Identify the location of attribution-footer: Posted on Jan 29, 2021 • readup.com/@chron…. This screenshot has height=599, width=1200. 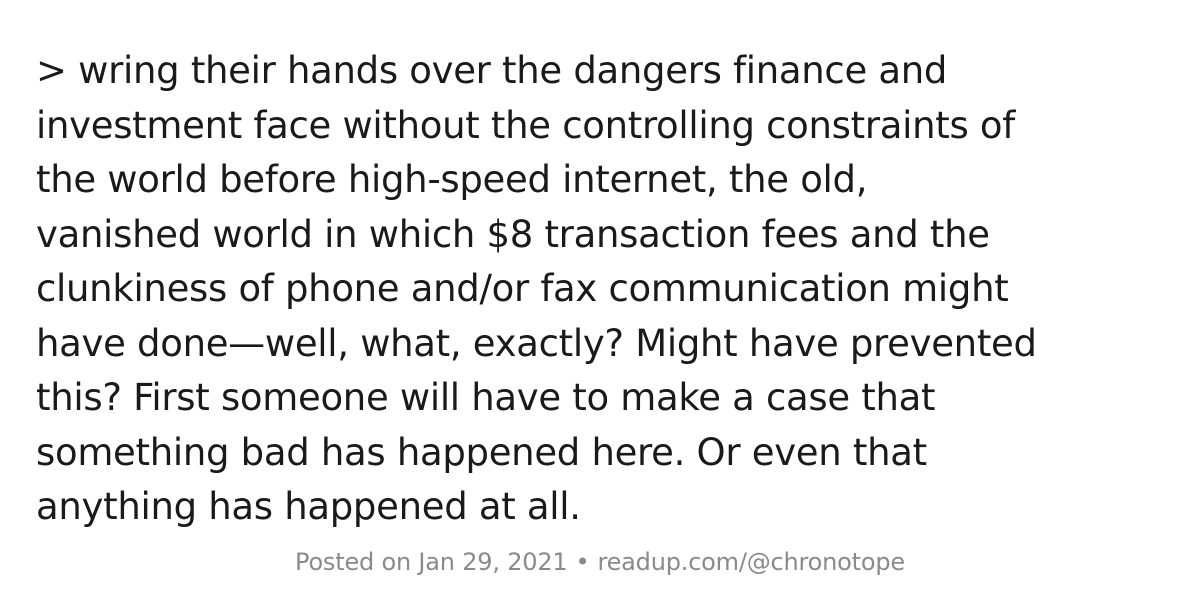
(600, 562).